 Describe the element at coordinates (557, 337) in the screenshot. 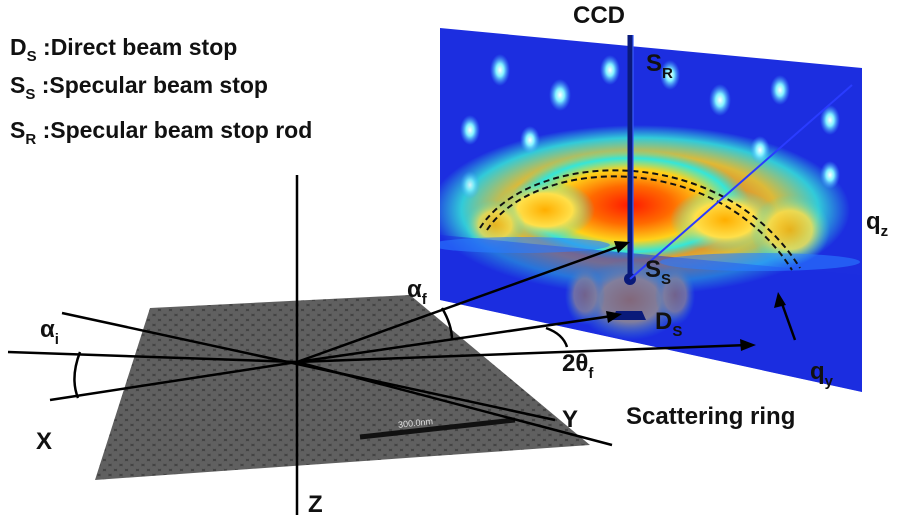

I see `two-theta-f-arc` at that location.